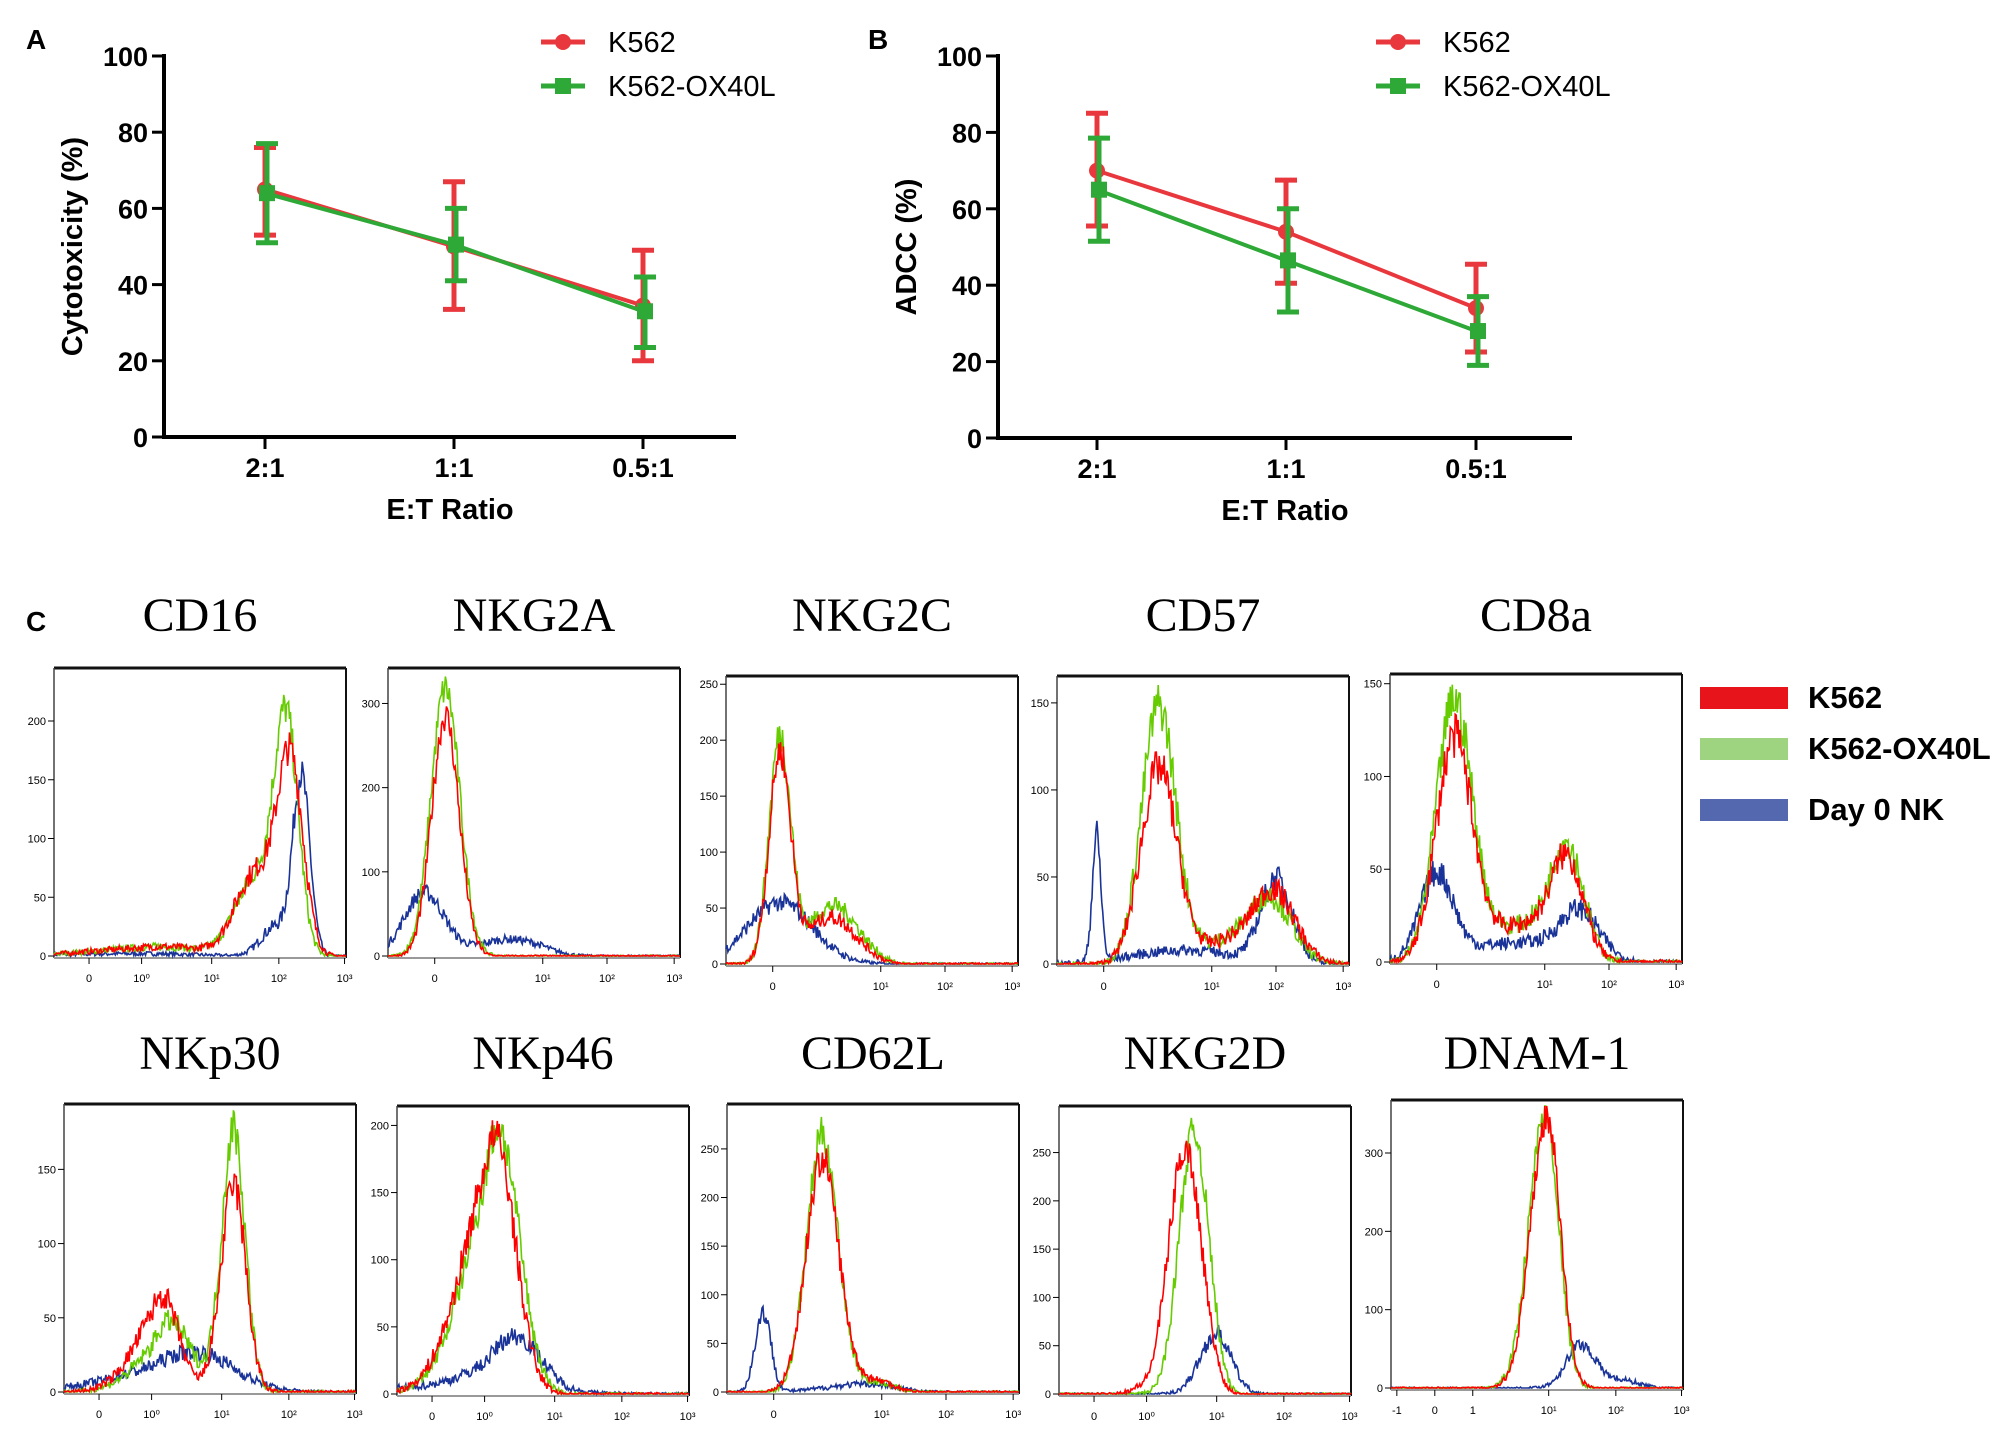 This screenshot has width=2008, height=1436. Describe the element at coordinates (1536, 615) in the screenshot. I see `histogram-title: CD8a` at that location.